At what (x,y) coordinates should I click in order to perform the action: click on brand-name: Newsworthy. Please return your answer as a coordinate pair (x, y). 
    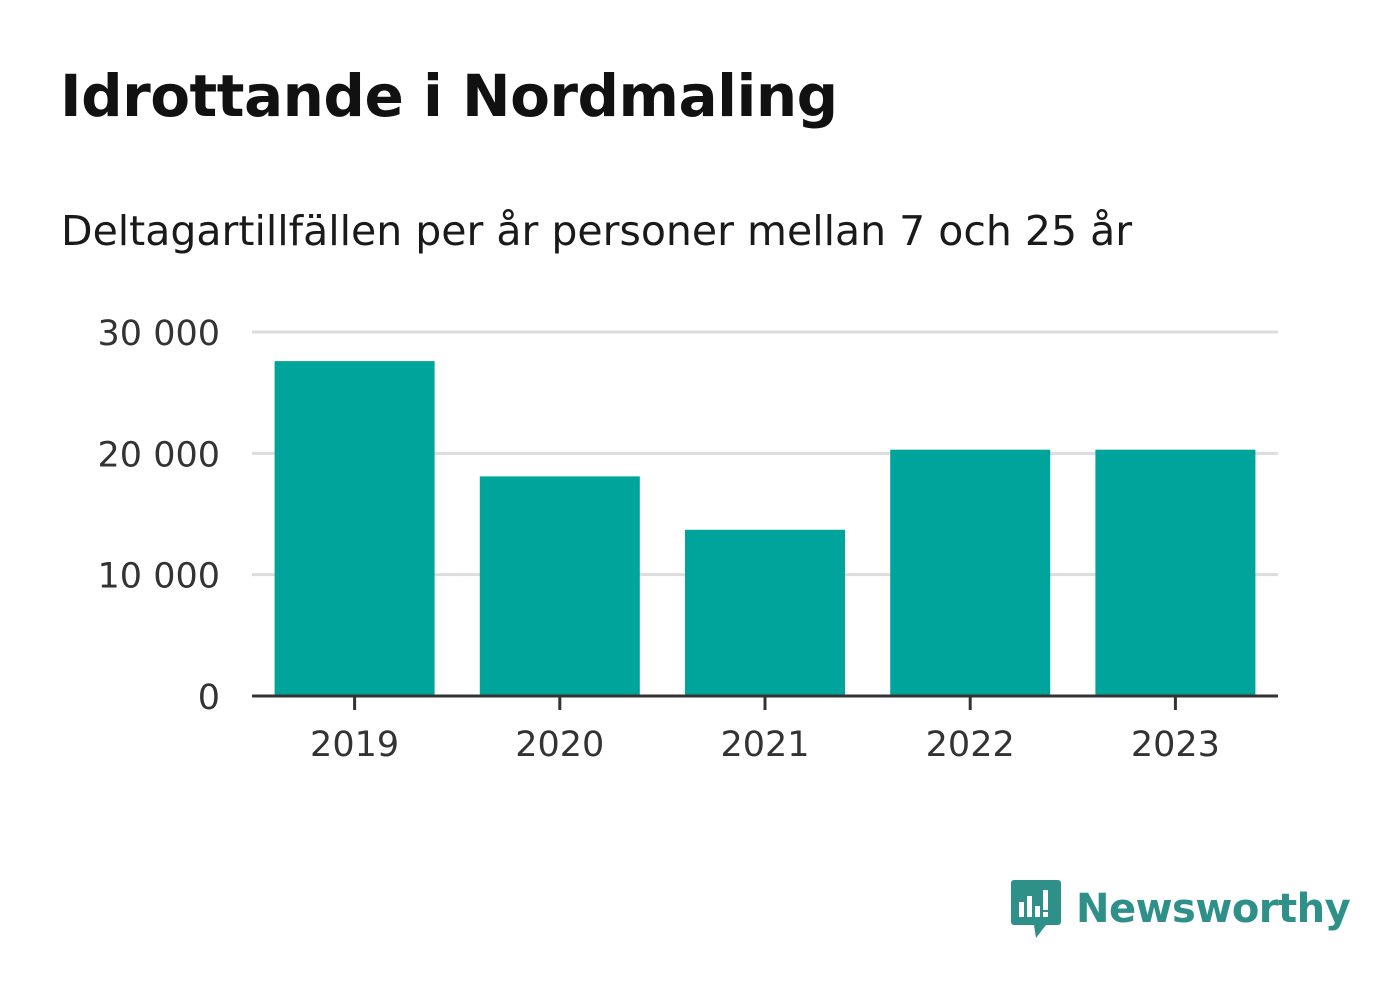
    Looking at the image, I should click on (1213, 909).